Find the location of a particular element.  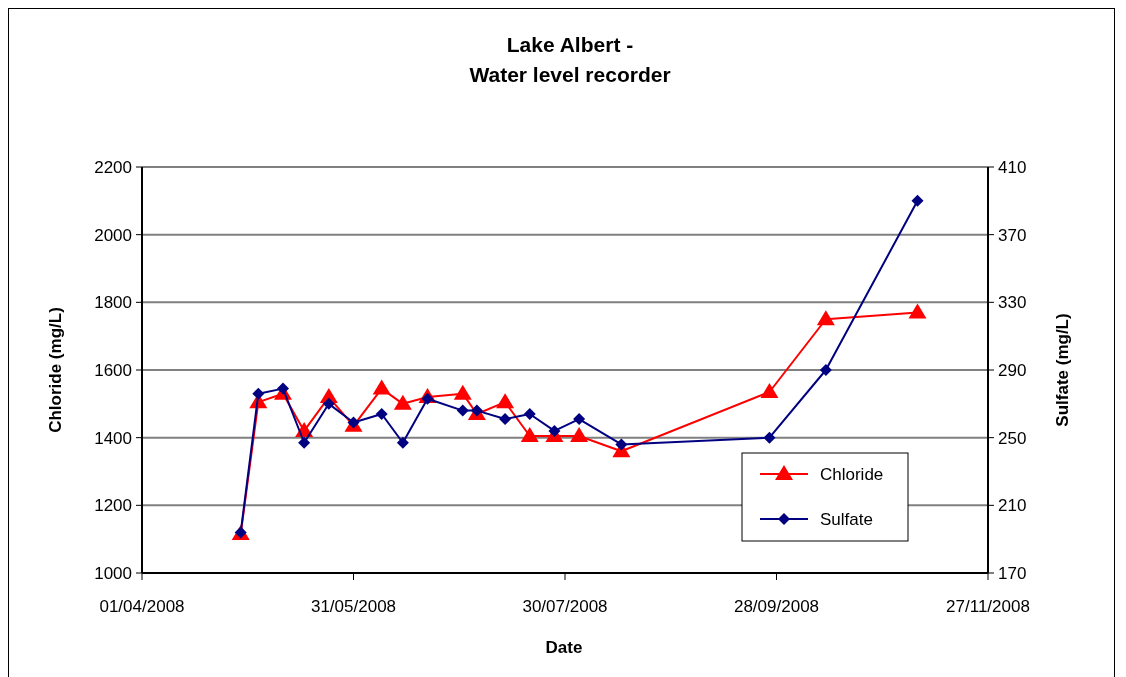

x-tick-label: 01/04/2008 is located at coordinates (142, 606).